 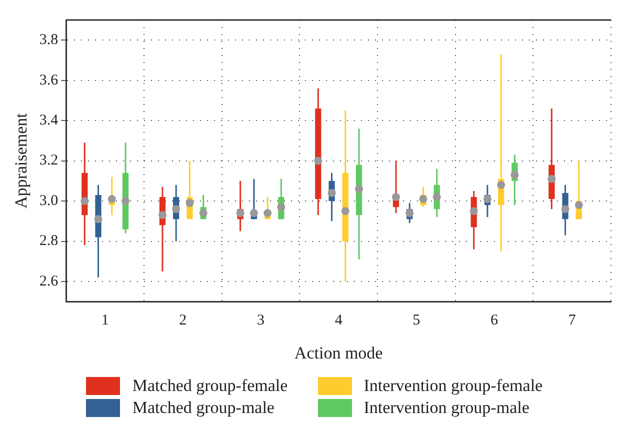 I want to click on y-tick-label: 3.0, so click(x=48, y=200).